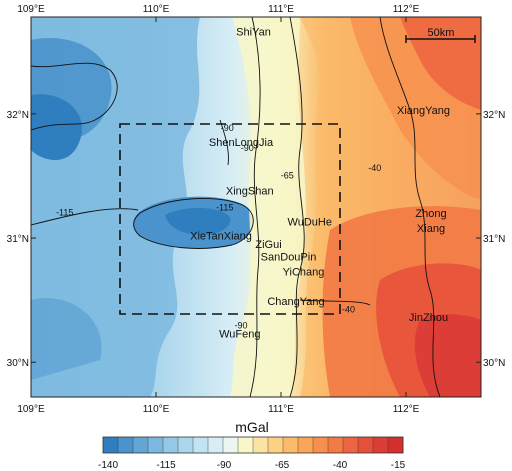 Image resolution: width=512 pixels, height=471 pixels. I want to click on lat-label-left: 30°N, so click(18, 363).